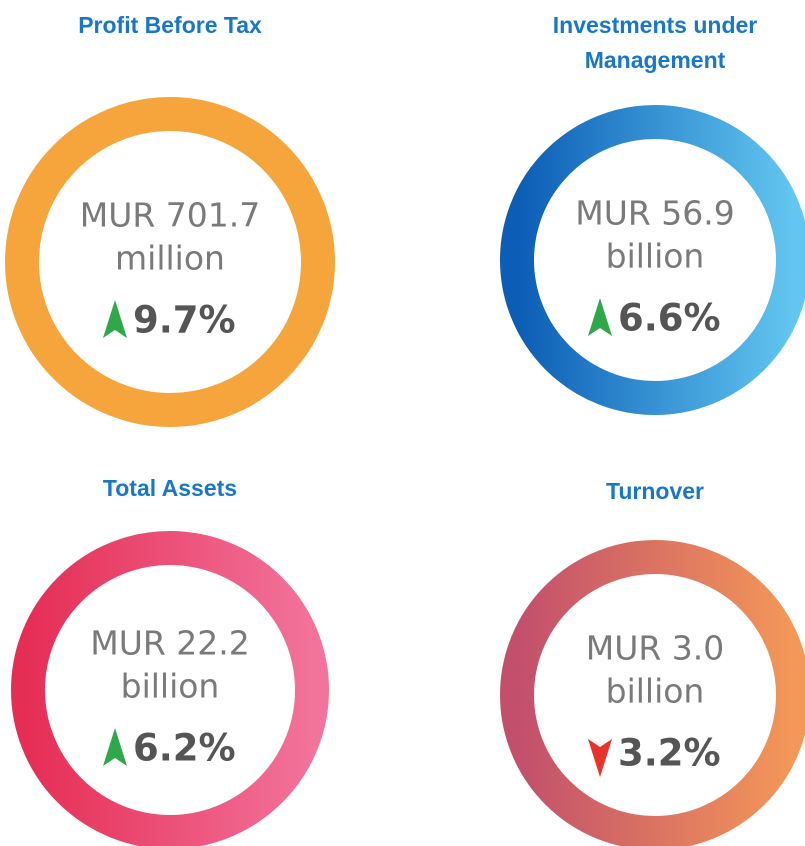  I want to click on card-title: Turnover, so click(655, 491).